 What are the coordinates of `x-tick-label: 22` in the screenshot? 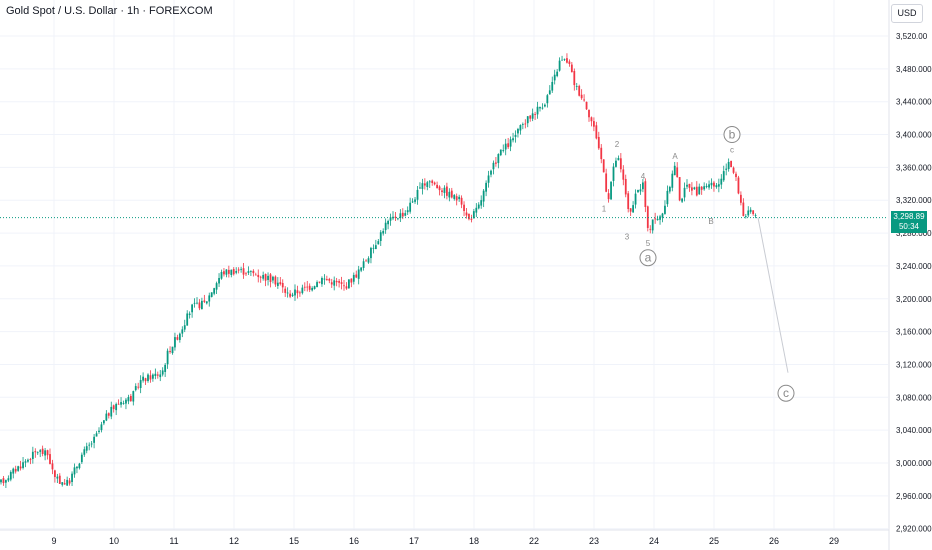 It's located at (534, 541).